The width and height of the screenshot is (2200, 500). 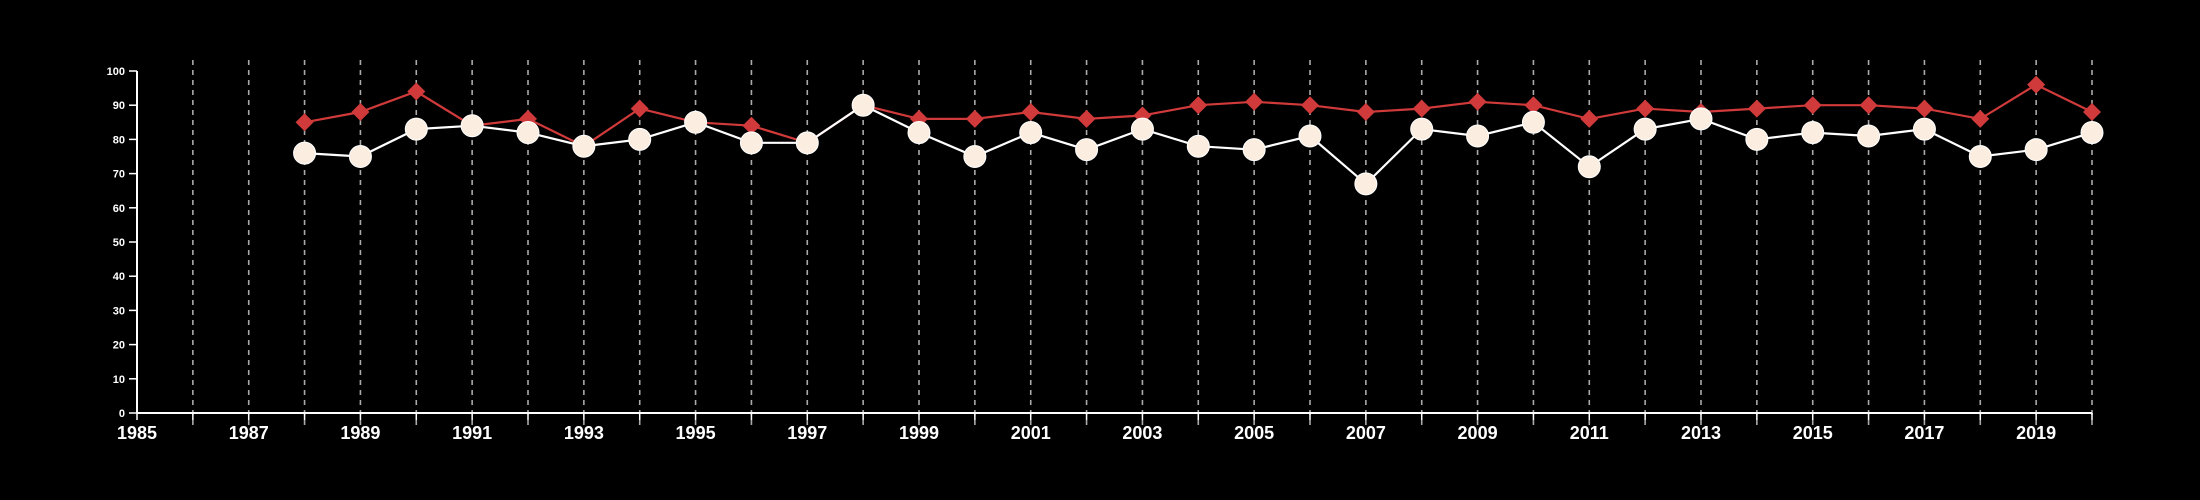 What do you see at coordinates (119, 277) in the screenshot?
I see `y-tick-label: 40` at bounding box center [119, 277].